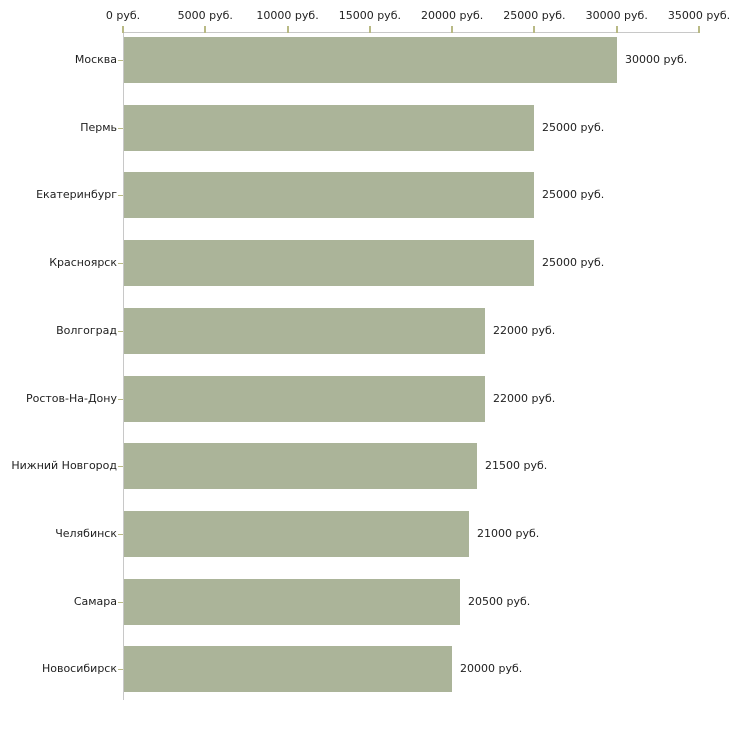 This screenshot has height=730, width=730. I want to click on x-tick-label: 0 руб., so click(123, 15).